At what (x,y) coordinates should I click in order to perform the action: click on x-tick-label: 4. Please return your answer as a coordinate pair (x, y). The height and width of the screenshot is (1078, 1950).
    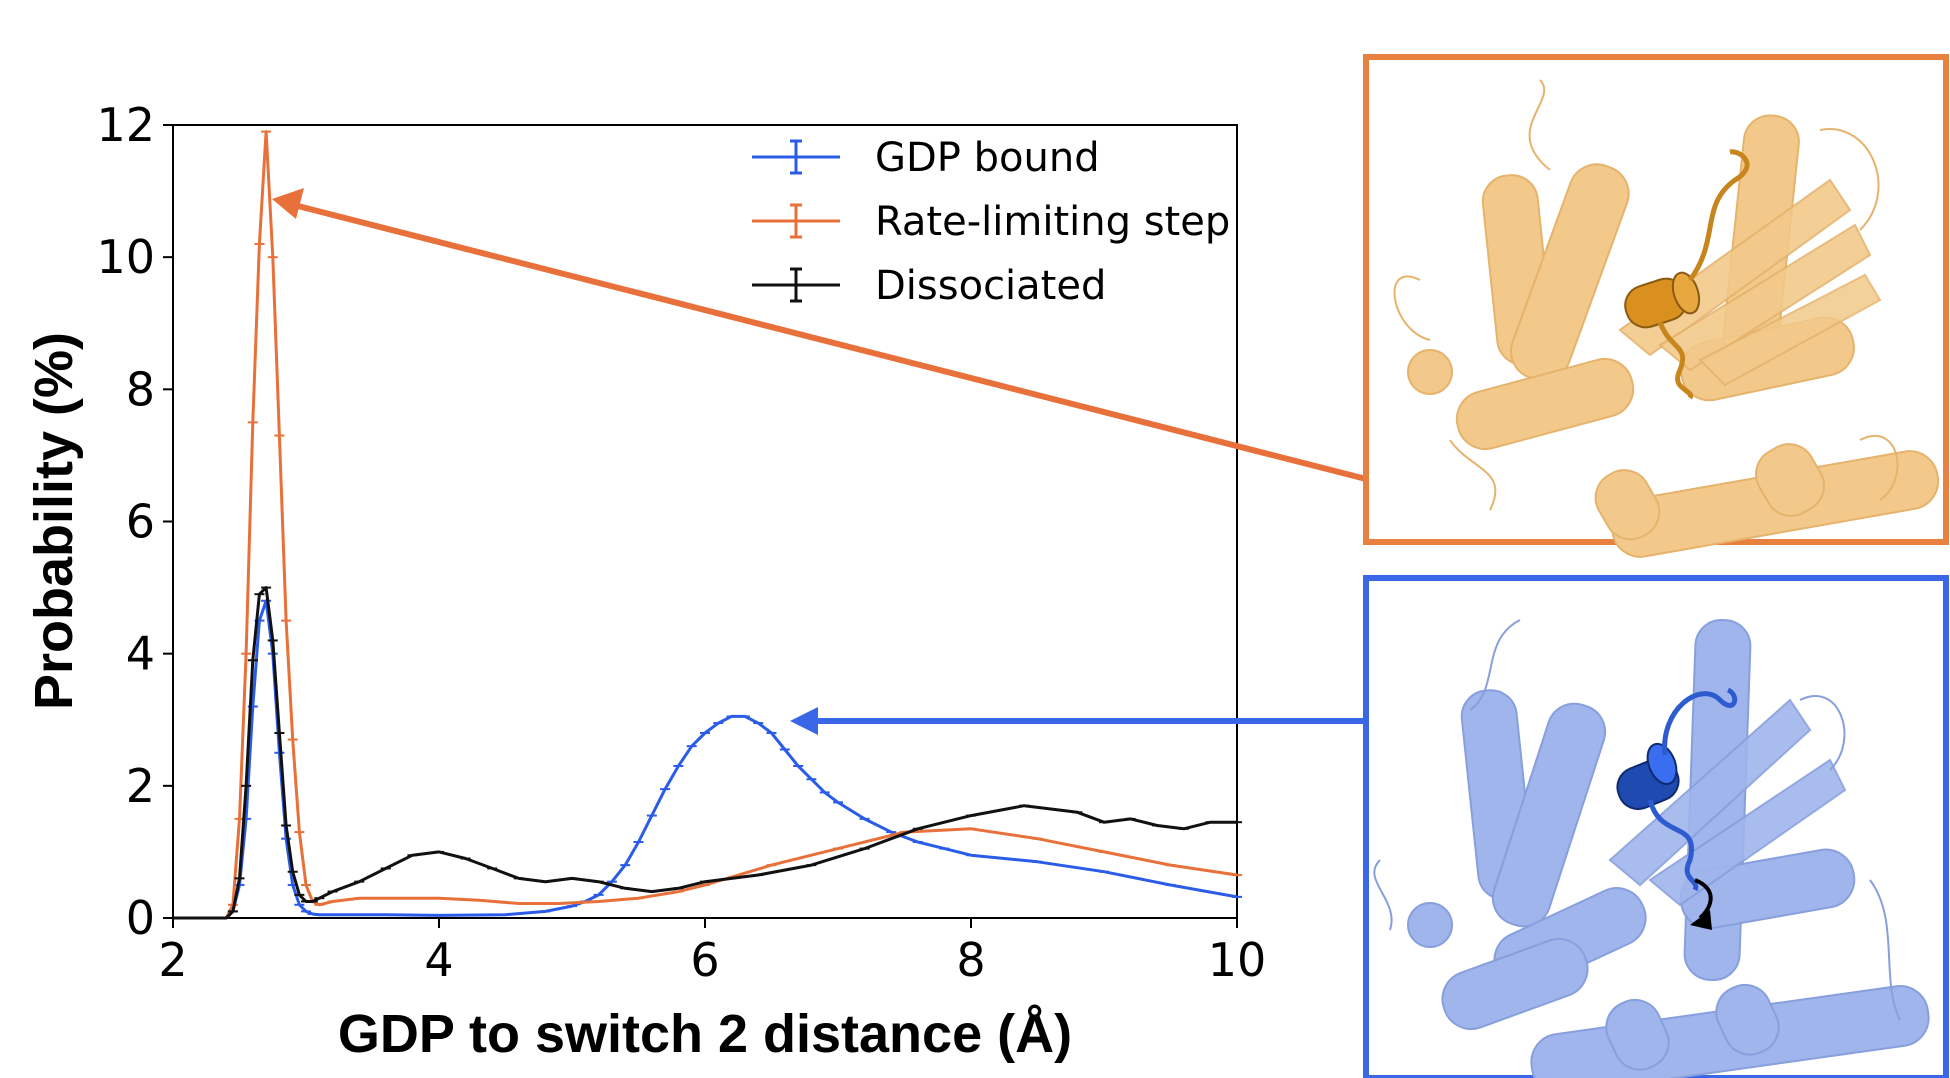
    Looking at the image, I should click on (438, 960).